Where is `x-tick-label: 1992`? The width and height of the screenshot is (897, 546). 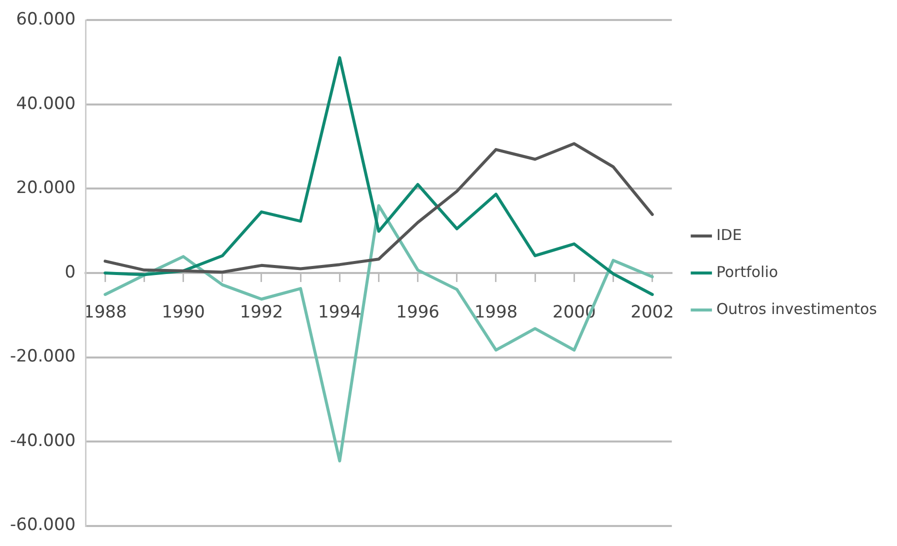 x-tick-label: 1992 is located at coordinates (262, 312).